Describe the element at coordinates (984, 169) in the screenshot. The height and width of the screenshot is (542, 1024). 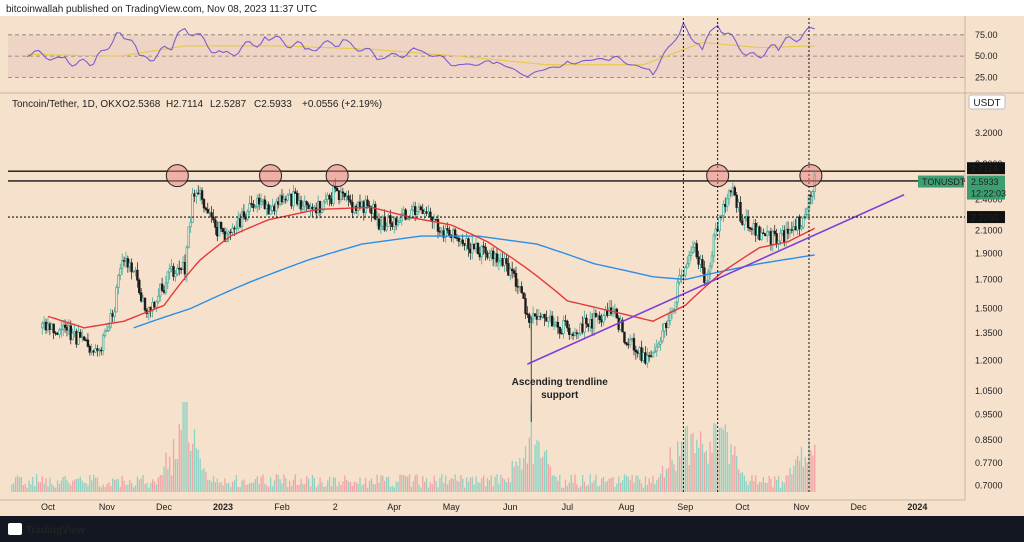
I see `price-tag-label: 2.7114` at that location.